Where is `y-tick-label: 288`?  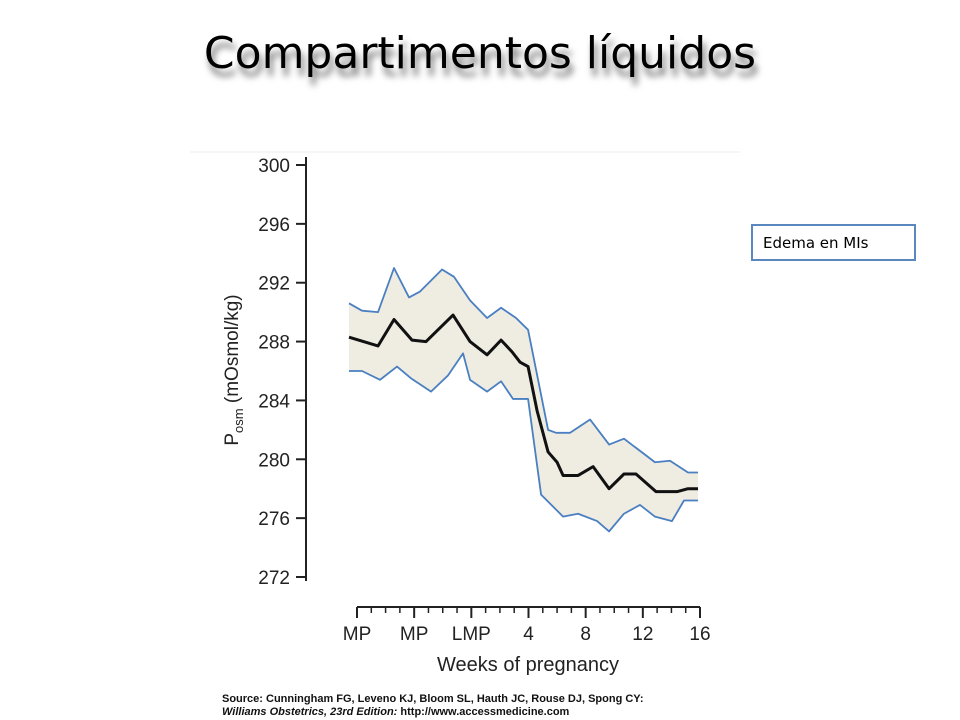 y-tick-label: 288 is located at coordinates (274, 343).